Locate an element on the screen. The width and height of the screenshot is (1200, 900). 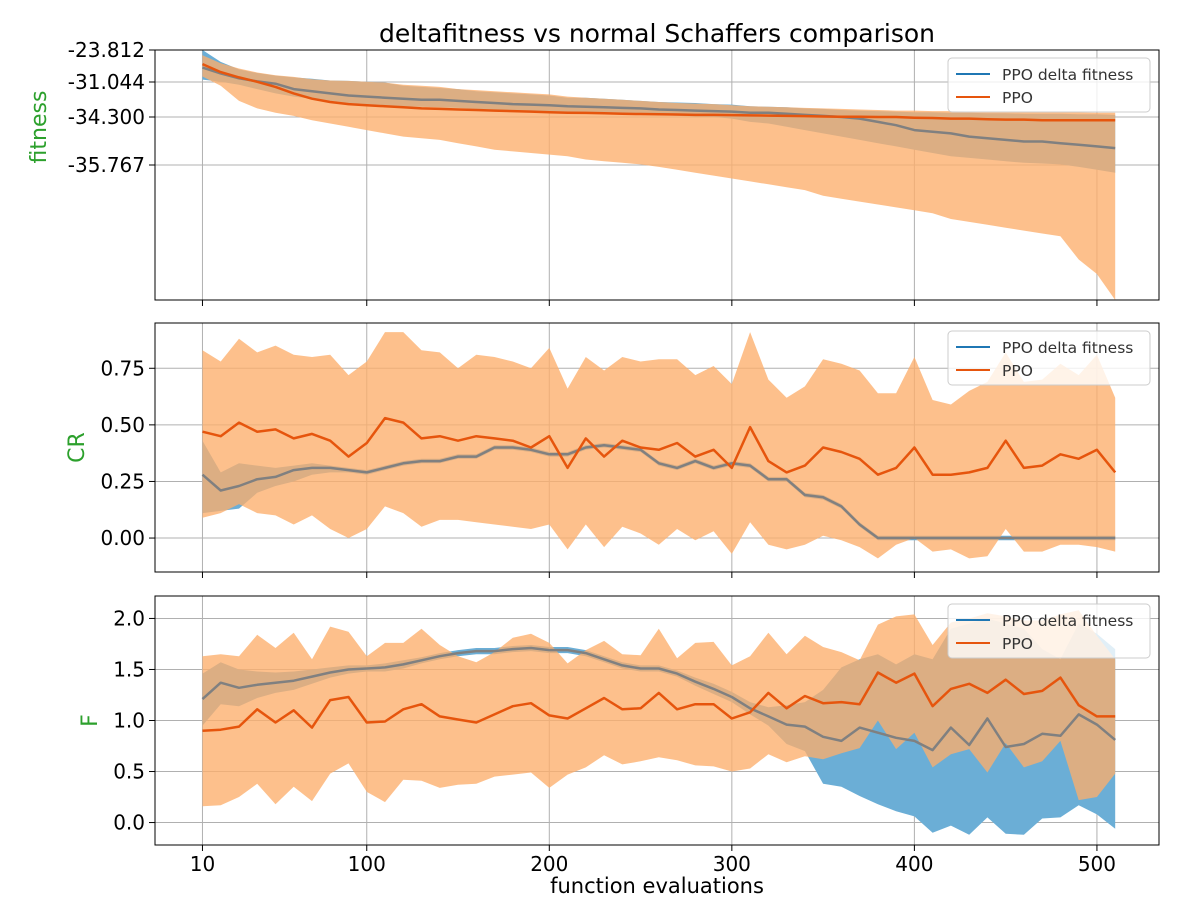
x-tick-label: 500 is located at coordinates (1097, 864).